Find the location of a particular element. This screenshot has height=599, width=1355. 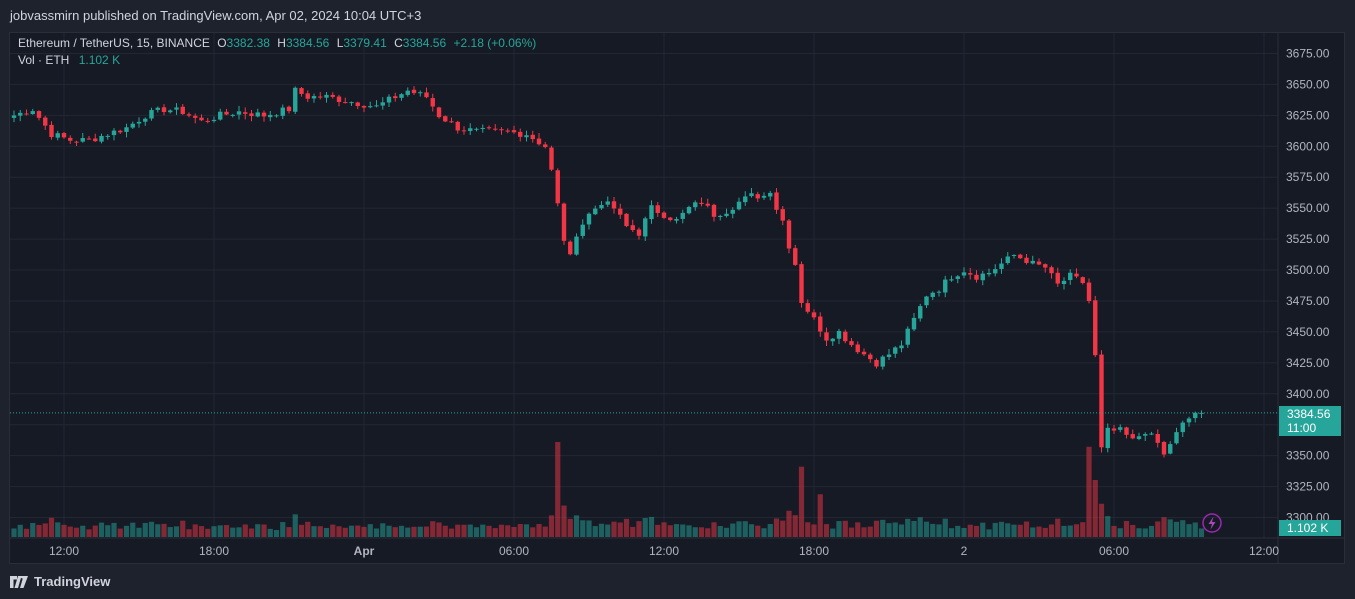

symbol-title: Ethereum / TetherUS, 15, BINANCE is located at coordinates (114, 43).